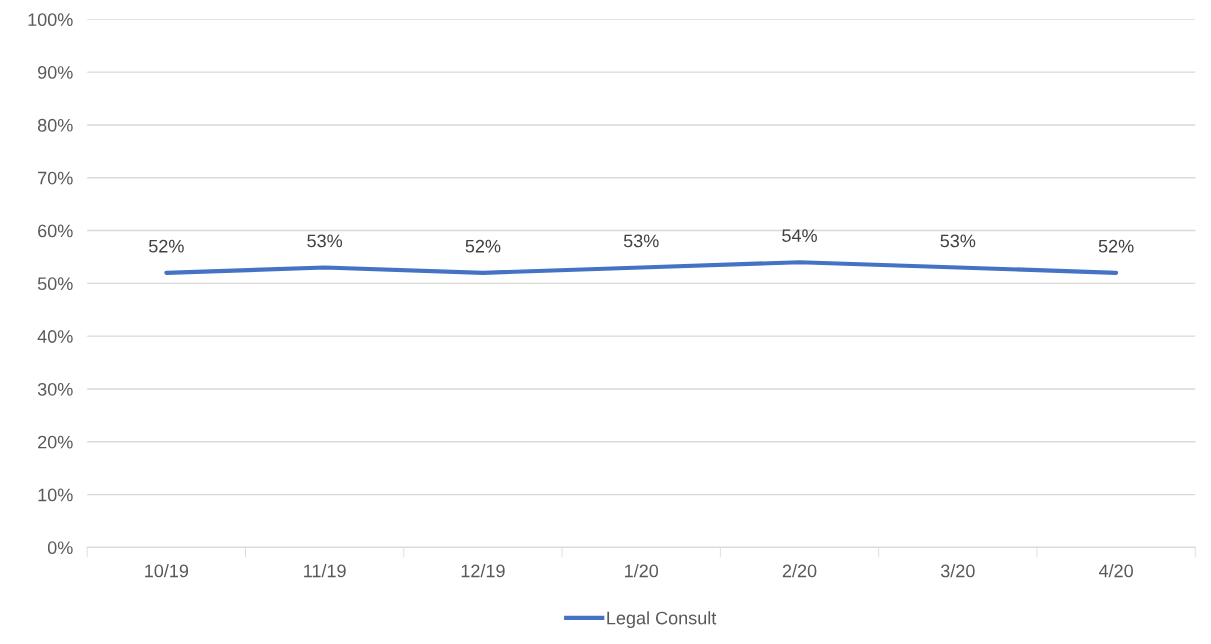 Image resolution: width=1211 pixels, height=644 pixels. Describe the element at coordinates (55, 178) in the screenshot. I see `y-tick-label: 70%` at that location.